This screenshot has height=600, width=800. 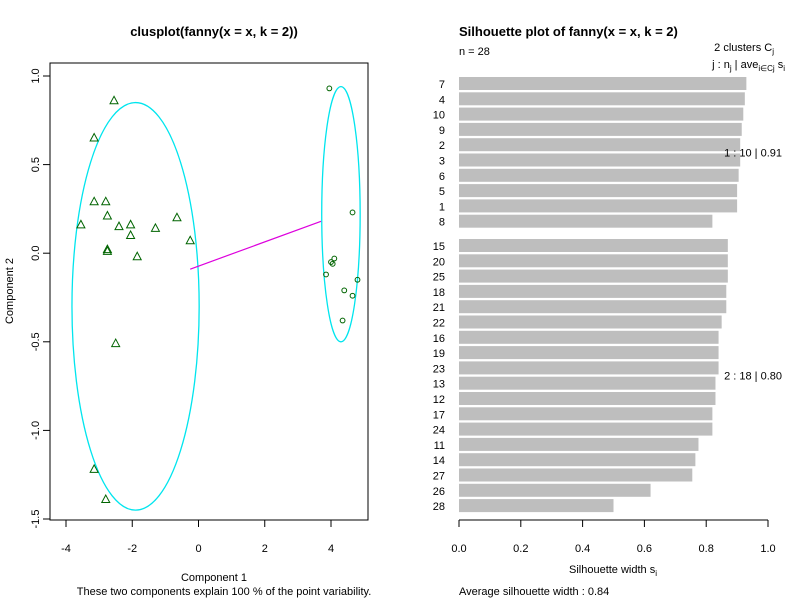 What do you see at coordinates (442, 192) in the screenshot?
I see `observation-label: 5` at bounding box center [442, 192].